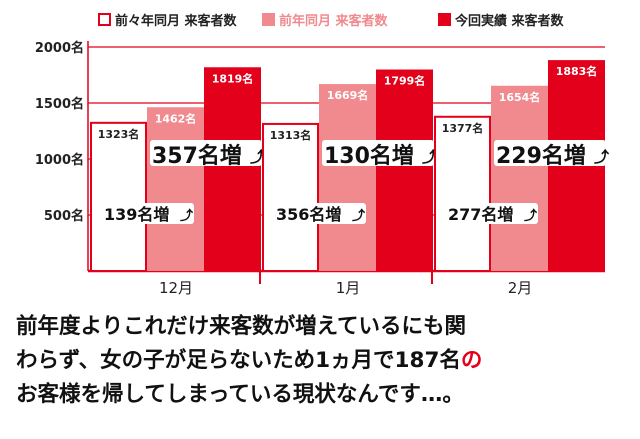  Describe the element at coordinates (119, 134) in the screenshot. I see `bar-value-label: 1323名` at that location.